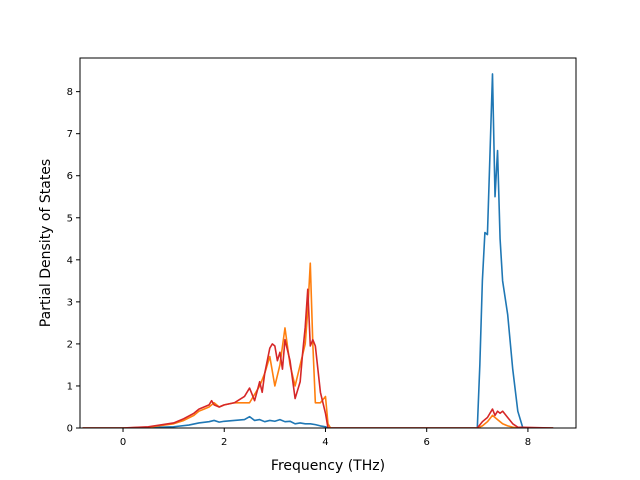  I want to click on y-tick-label: 7, so click(70, 134).